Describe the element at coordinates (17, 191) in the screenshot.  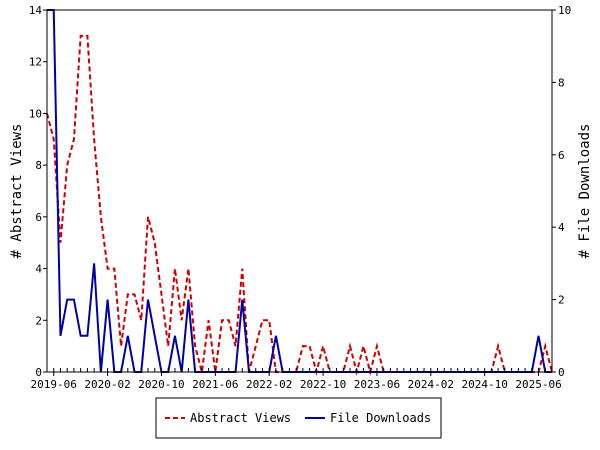
I see `left-axis-title: # Abstract Views` at that location.